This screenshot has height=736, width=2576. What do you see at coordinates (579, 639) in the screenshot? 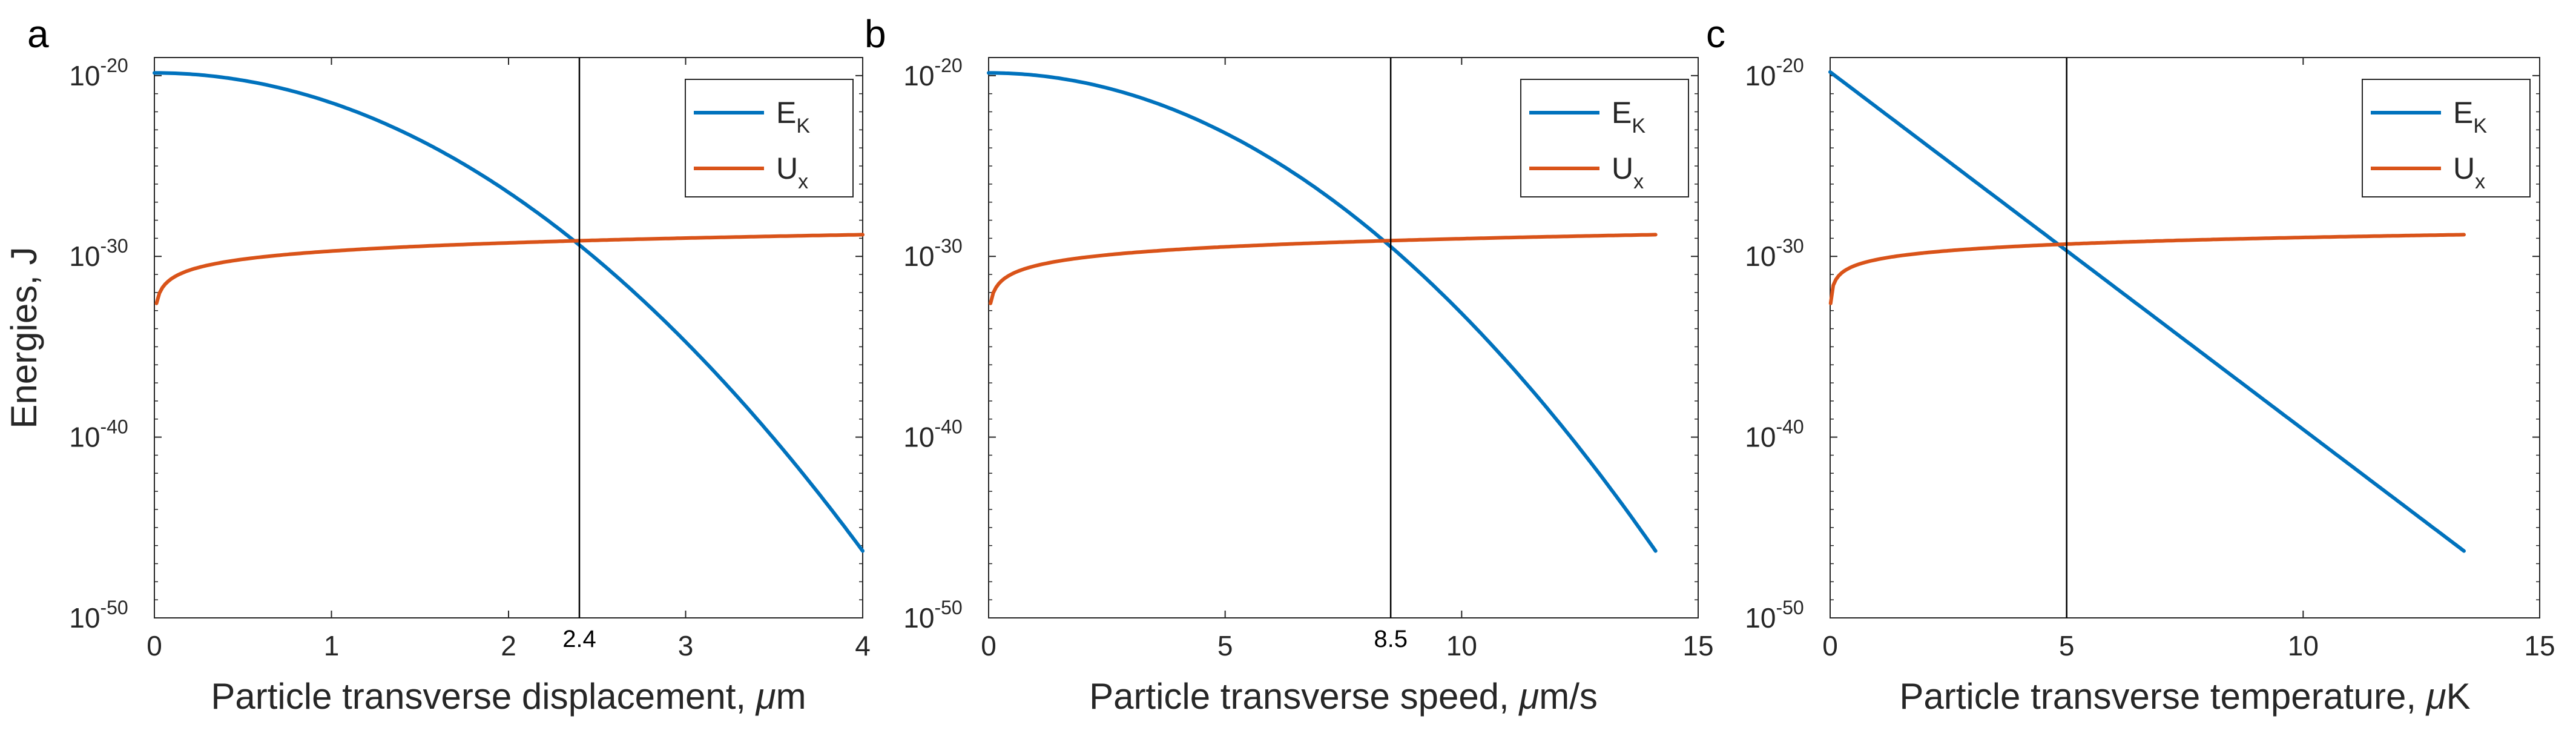
I see `marker-label: 2.4` at bounding box center [579, 639].